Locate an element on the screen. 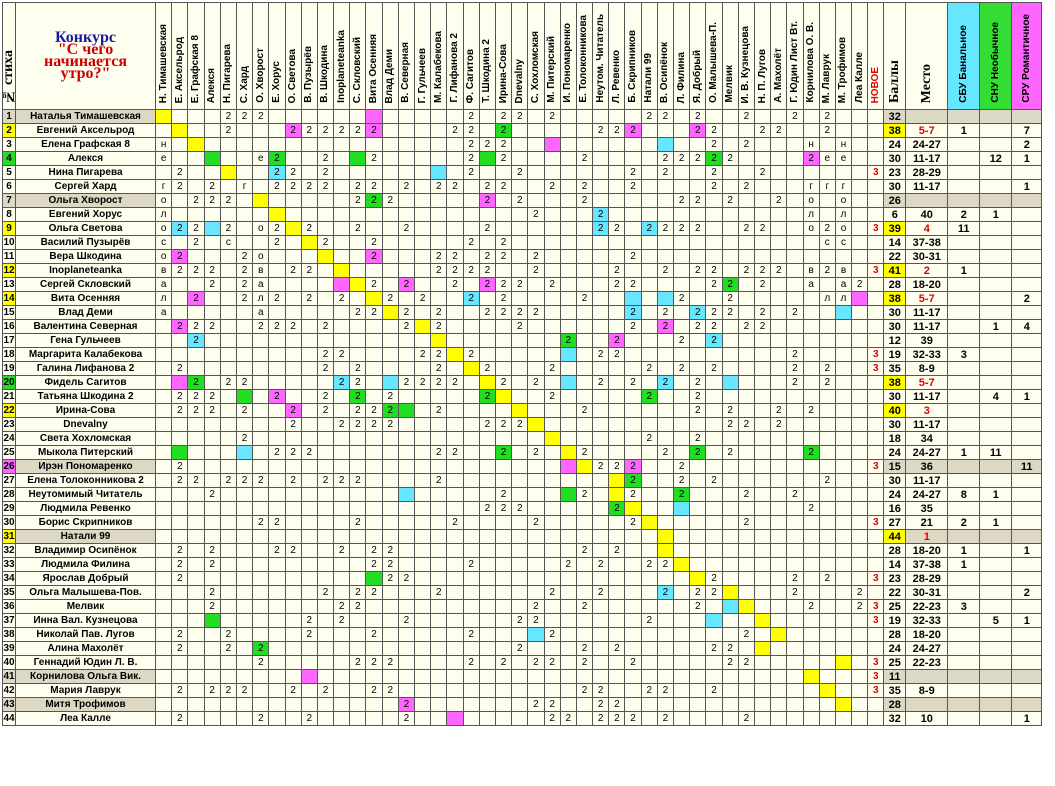 Image resolution: width=1055 pixels, height=786 pixels. place-value is located at coordinates (927, 116).